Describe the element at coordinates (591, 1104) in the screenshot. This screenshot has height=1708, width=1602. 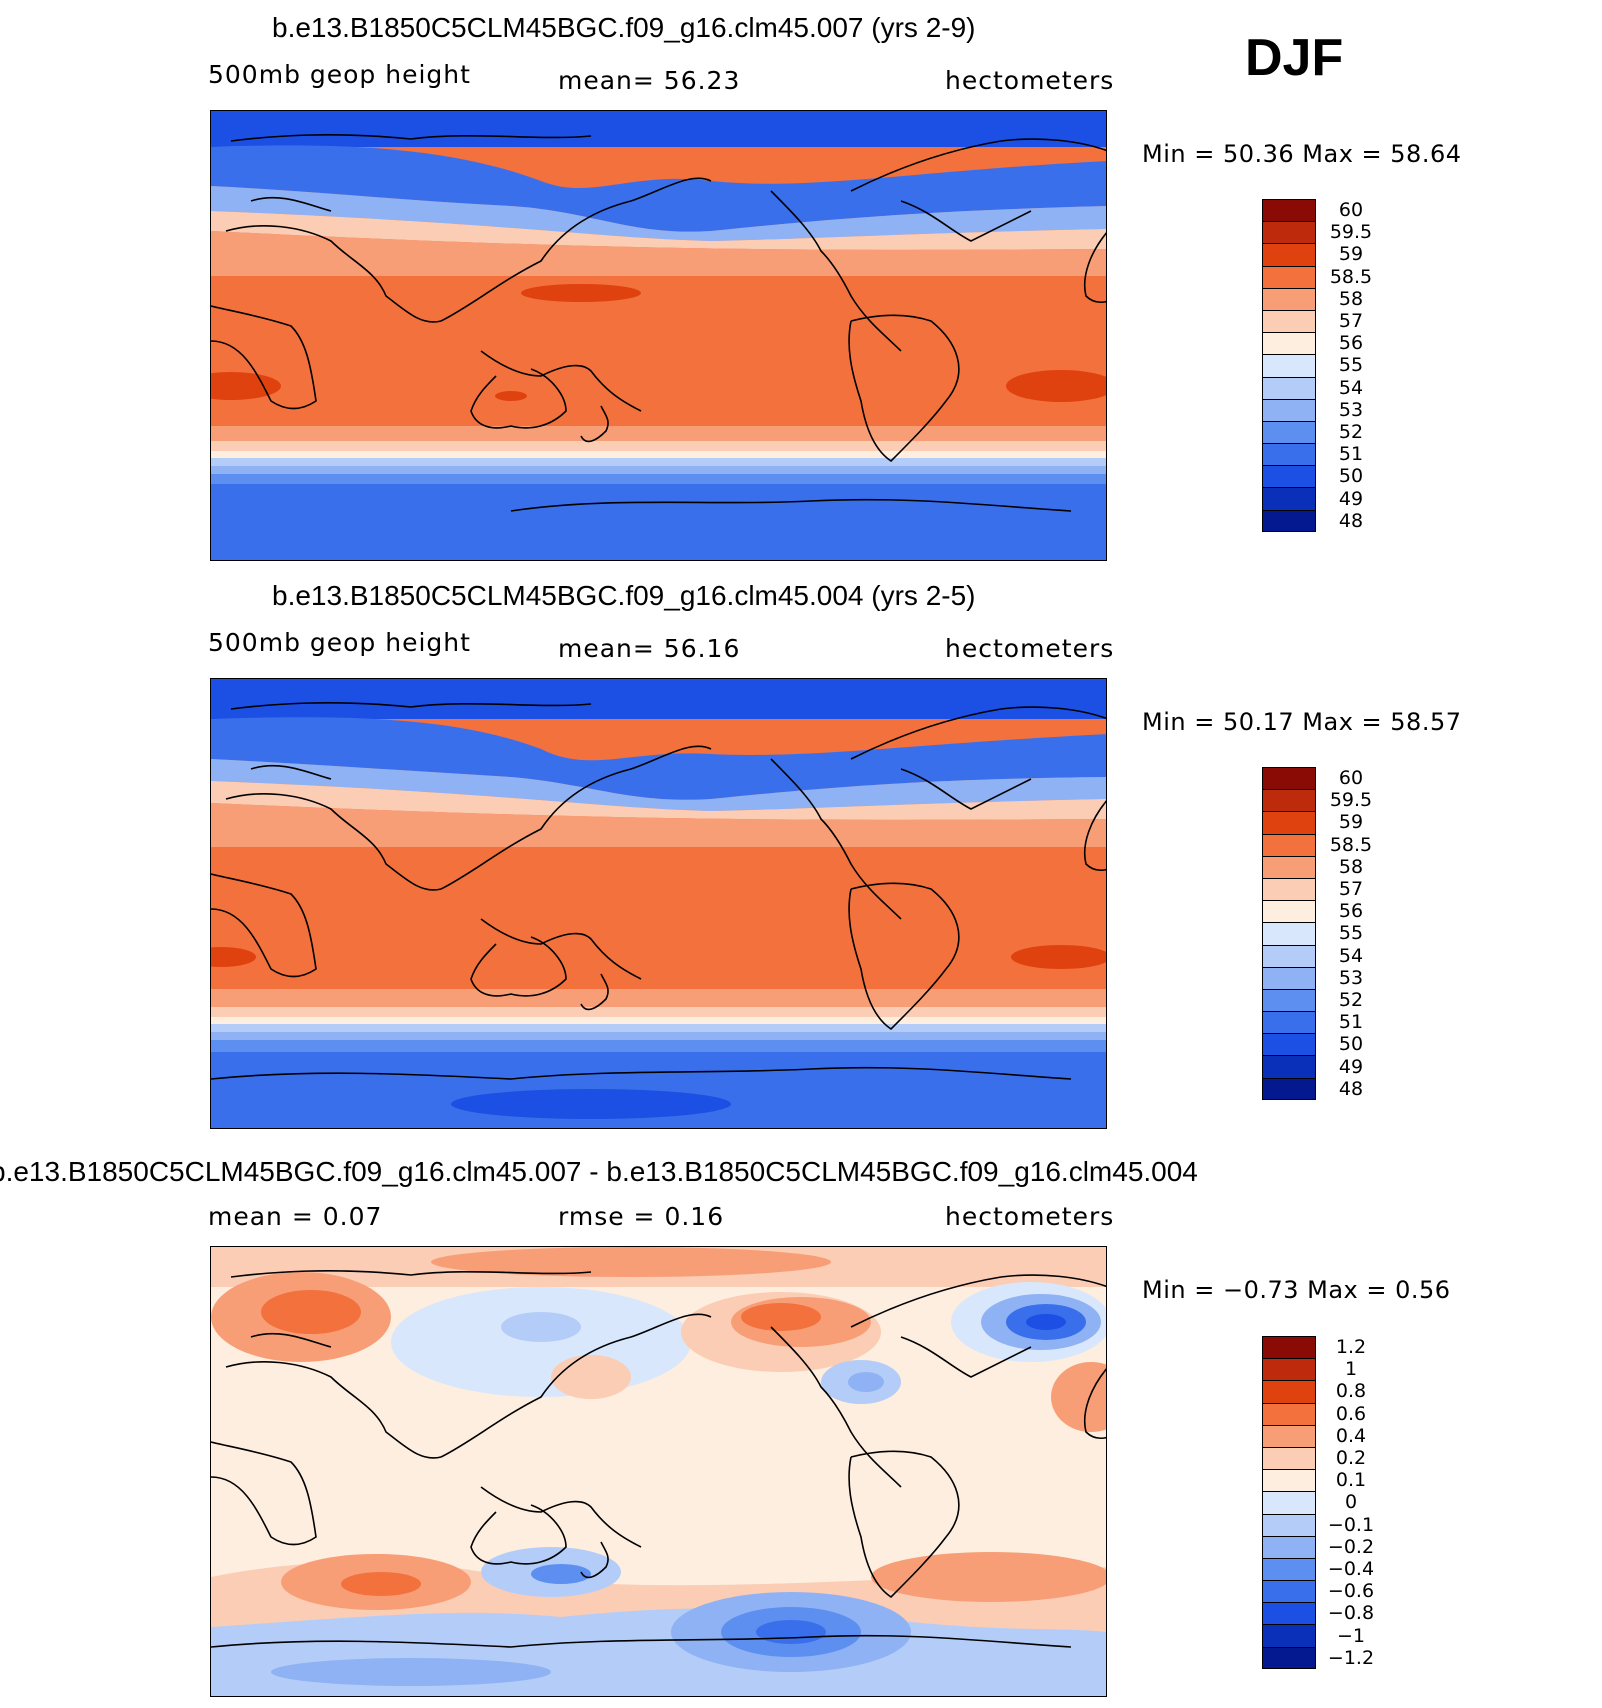
I see `min-p2-a` at that location.